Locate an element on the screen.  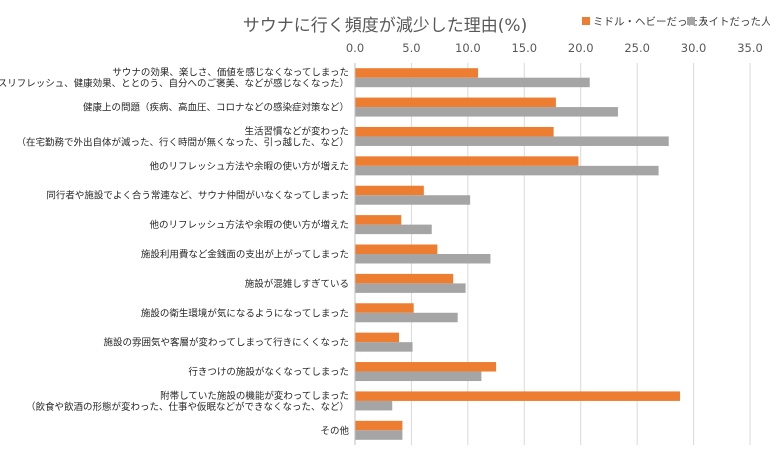
category-label: 附帯していた施設の機能が変わってしまった is located at coordinates (254, 396).